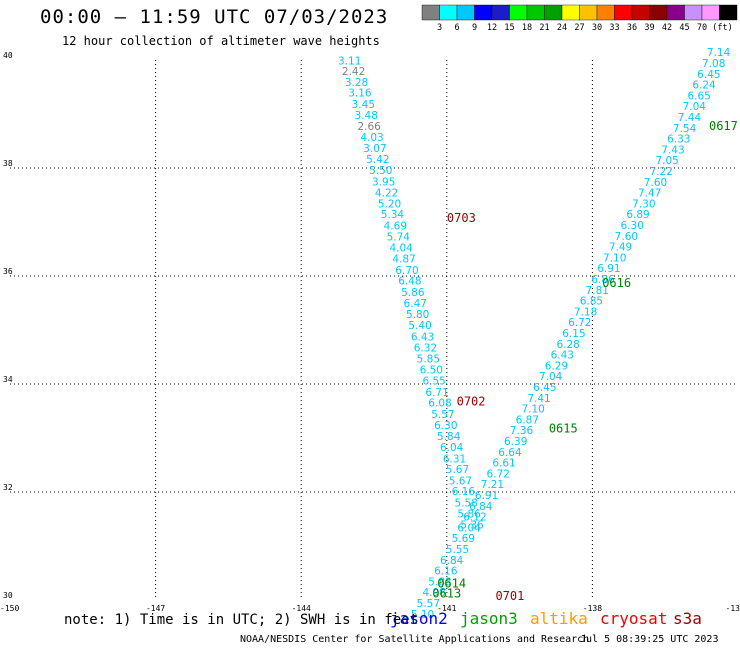 This screenshot has height=650, width=740. Describe the element at coordinates (603, 280) in the screenshot. I see `swh-data-point: 6.86` at that location.